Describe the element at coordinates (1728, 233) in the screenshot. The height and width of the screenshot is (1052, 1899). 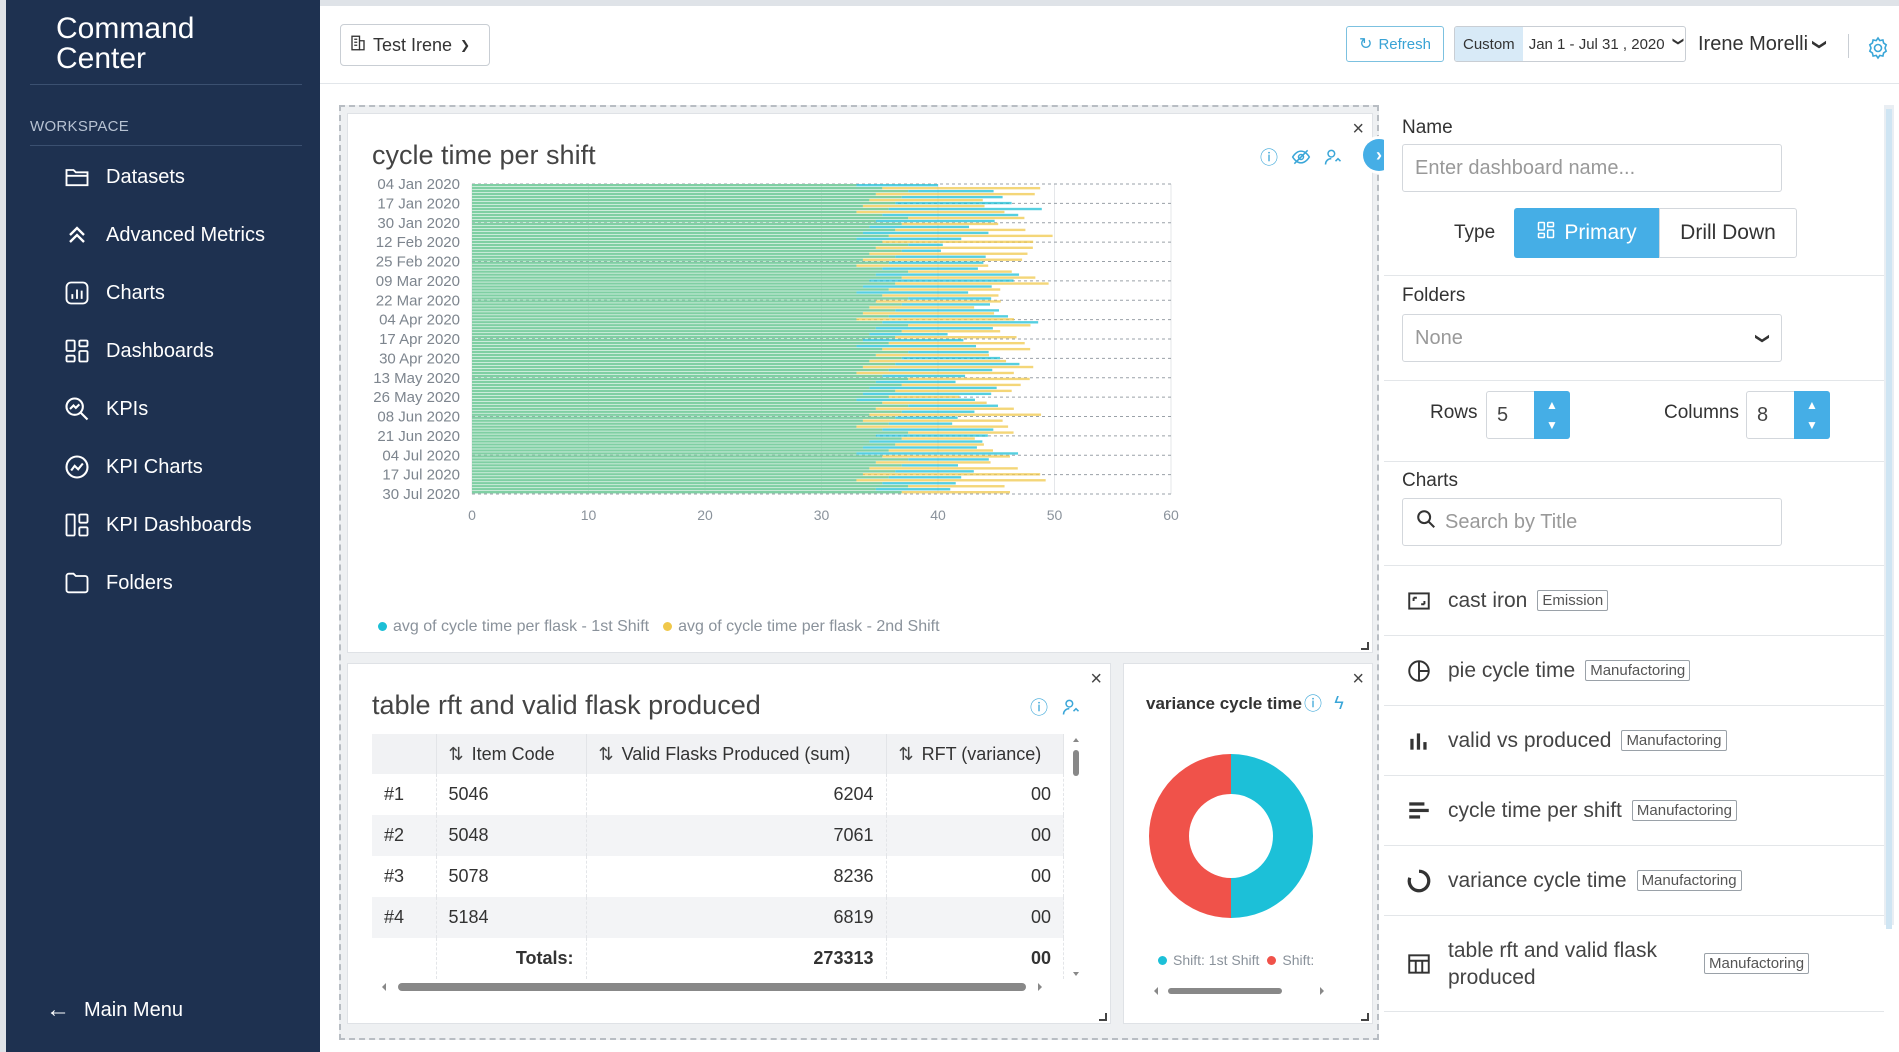
I see `type-drill-down-button: Drill Down` at that location.